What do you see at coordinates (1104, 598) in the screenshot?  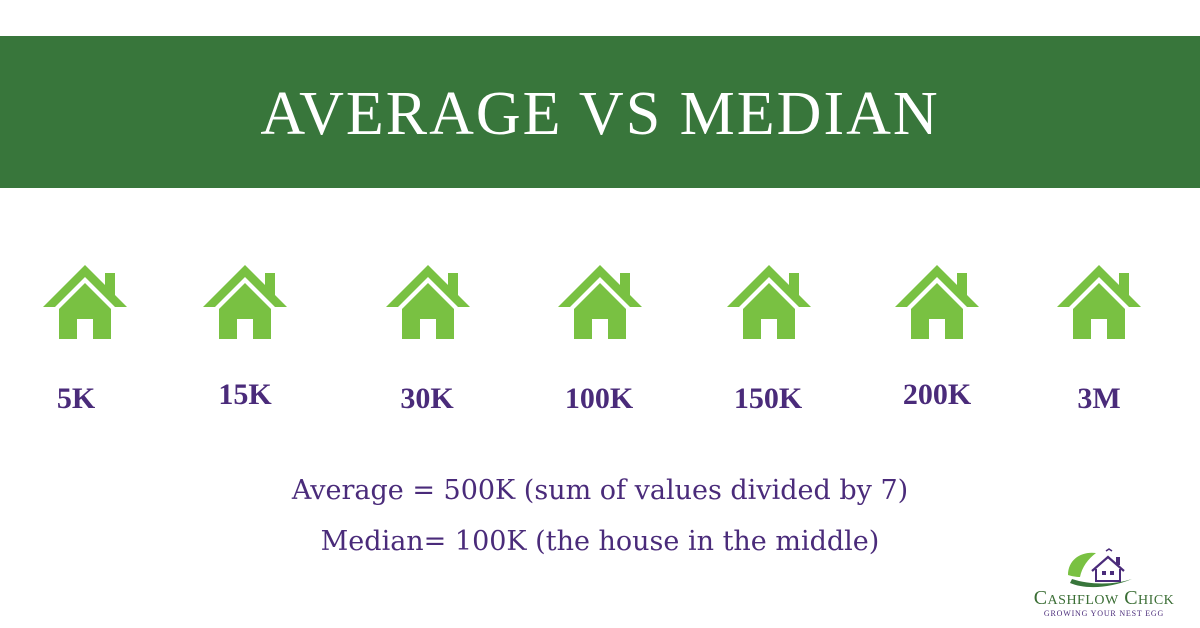 I see `logo-name: Cashflow Chick` at bounding box center [1104, 598].